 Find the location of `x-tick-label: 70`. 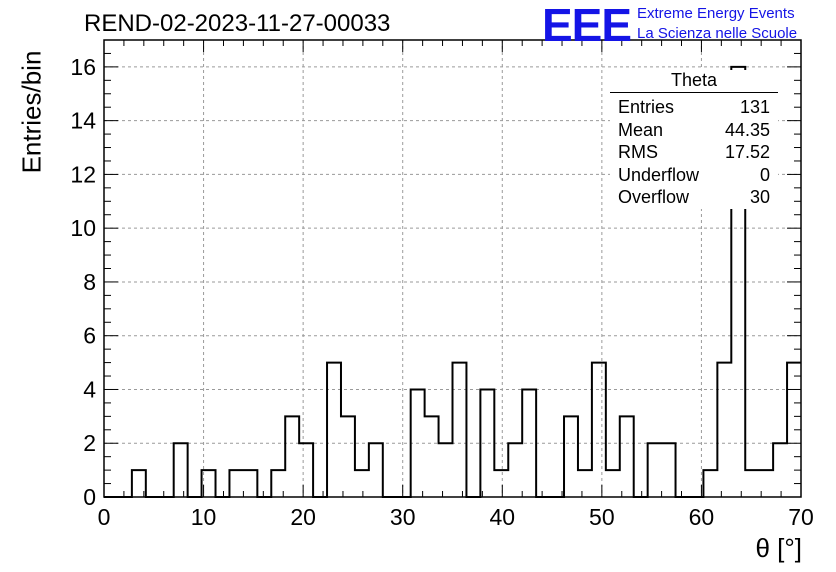

x-tick-label: 70 is located at coordinates (801, 517).